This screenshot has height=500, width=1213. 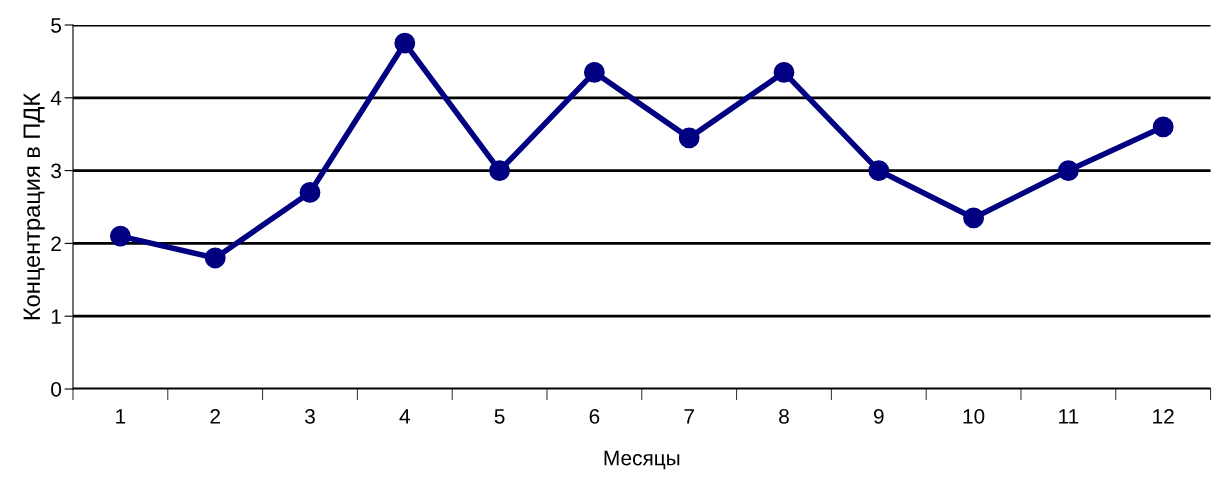 I want to click on x-tick-label: 3, so click(x=310, y=416).